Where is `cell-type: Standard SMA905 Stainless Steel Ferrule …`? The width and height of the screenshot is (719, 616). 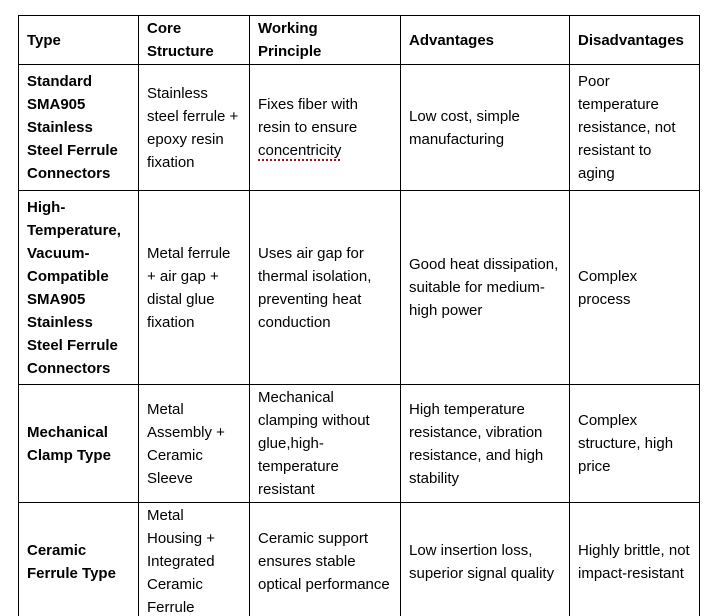
cell-type: Standard SMA905 Stainless Steel Ferrule … is located at coordinates (78, 127).